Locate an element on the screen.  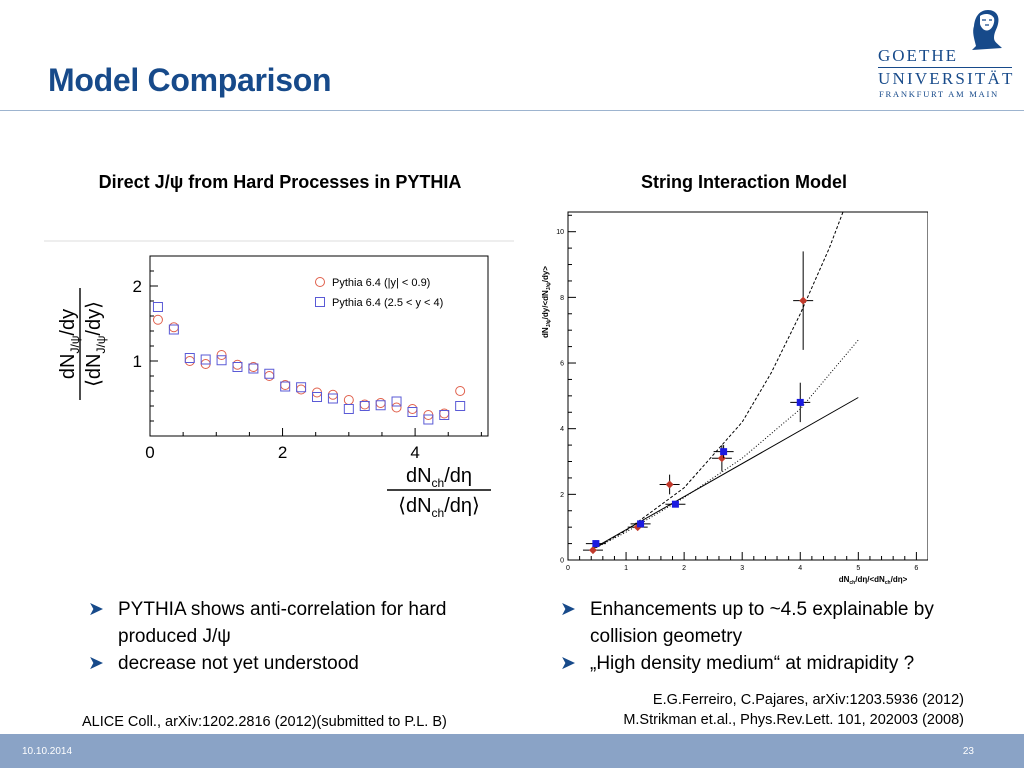
logo-universitaet-text: UNIVERSITÄT is located at coordinates (946, 78).